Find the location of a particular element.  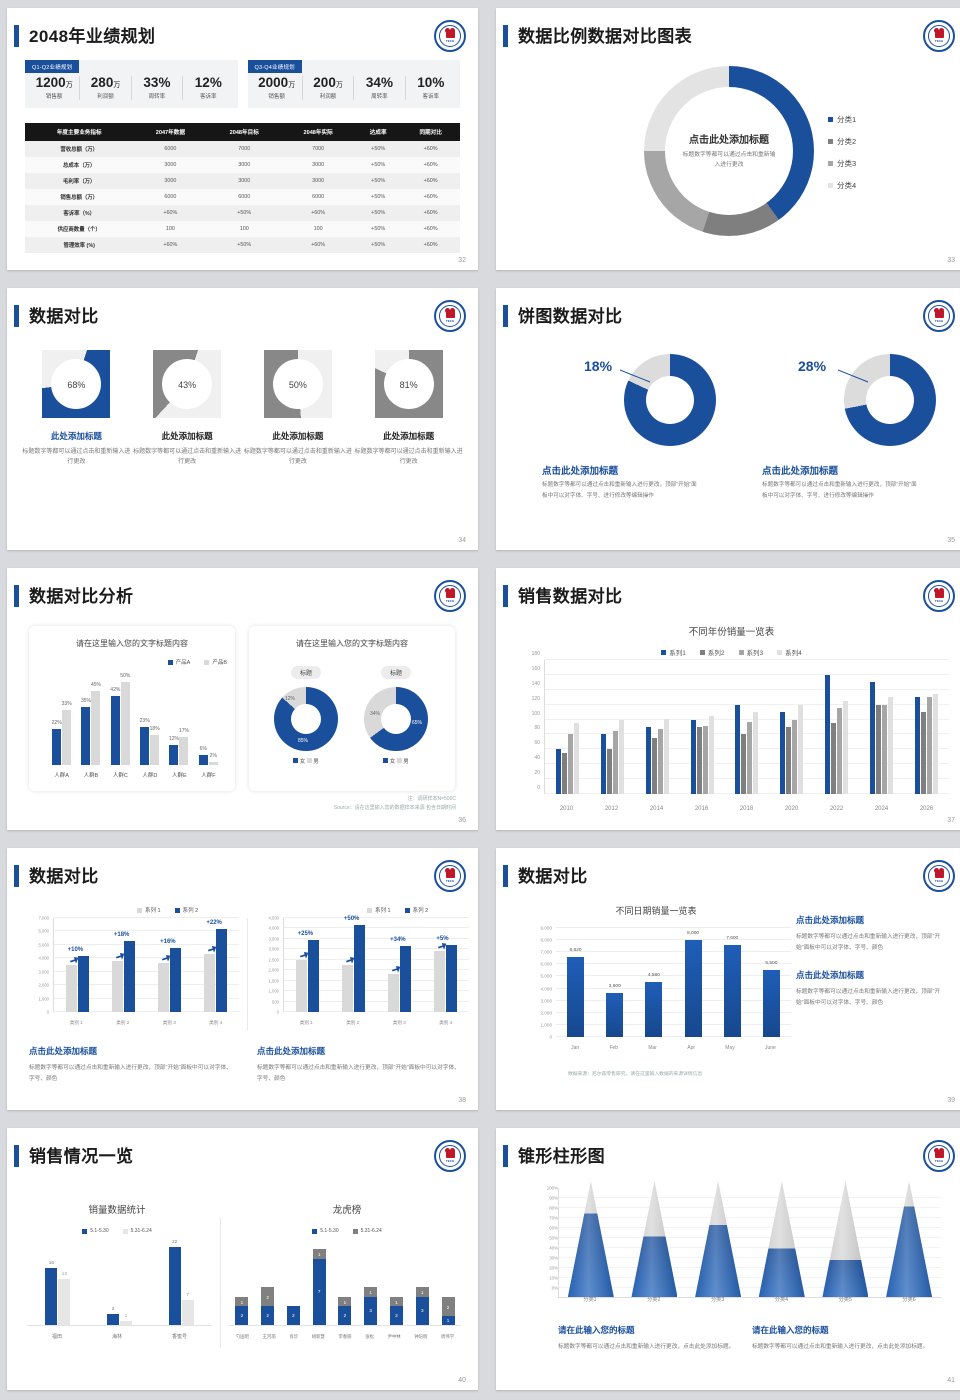

table-cell: 6000 is located at coordinates (170, 197).